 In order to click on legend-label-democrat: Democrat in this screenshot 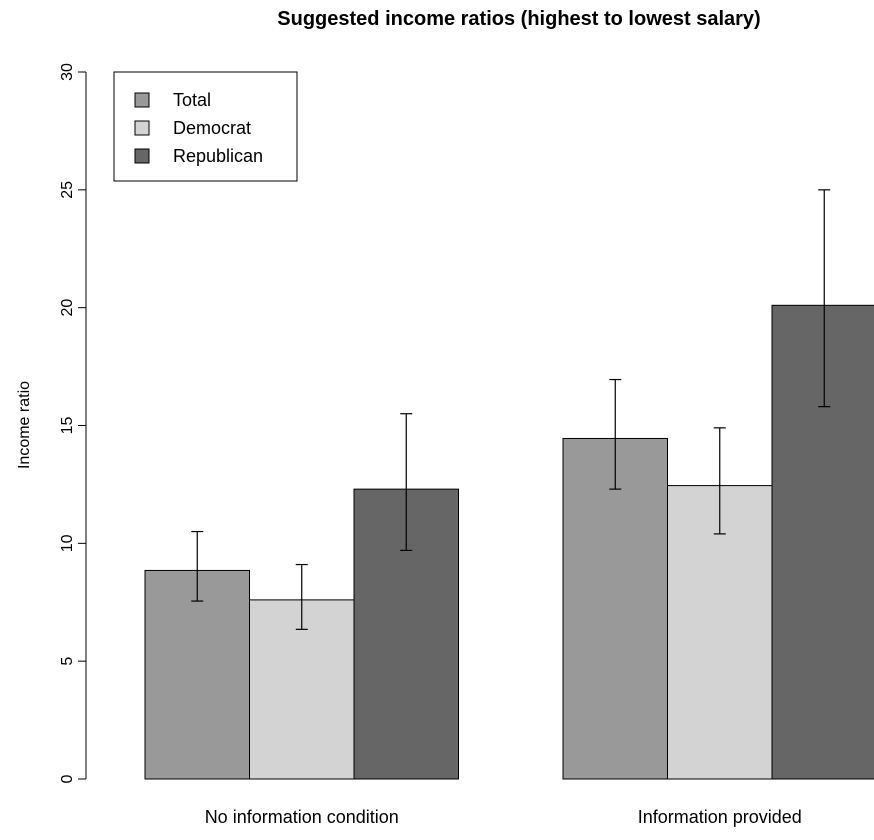, I will do `click(212, 128)`.